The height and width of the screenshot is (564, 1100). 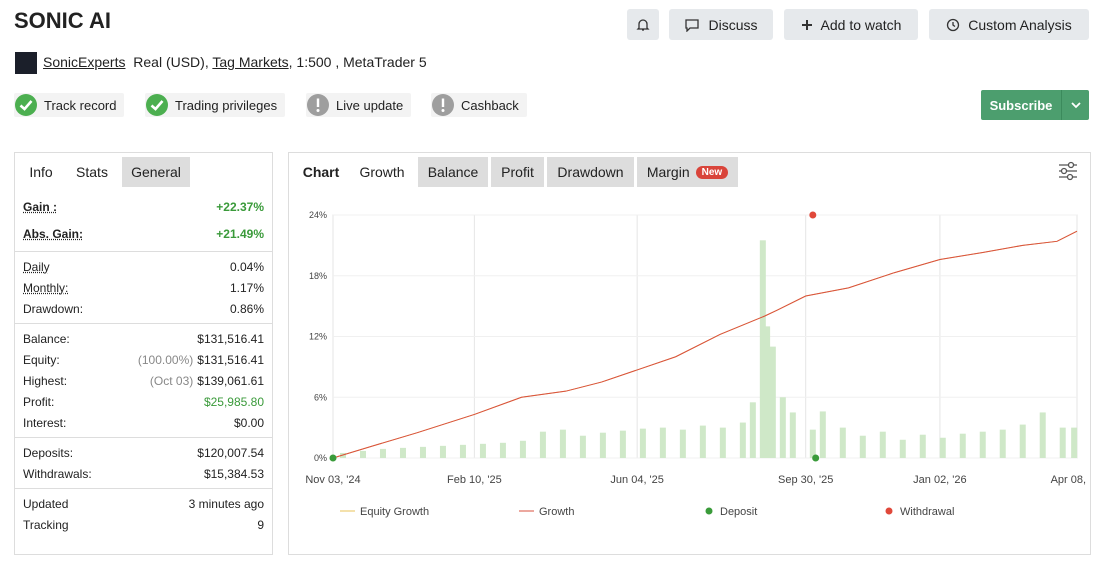 I want to click on stats-value: $139,061.61, so click(x=230, y=380).